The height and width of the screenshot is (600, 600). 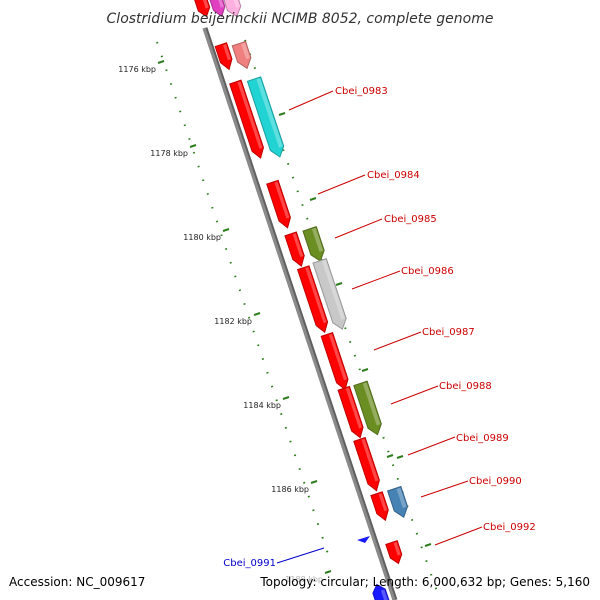 What do you see at coordinates (249, 563) in the screenshot?
I see `gene-label: Cbei_0991` at bounding box center [249, 563].